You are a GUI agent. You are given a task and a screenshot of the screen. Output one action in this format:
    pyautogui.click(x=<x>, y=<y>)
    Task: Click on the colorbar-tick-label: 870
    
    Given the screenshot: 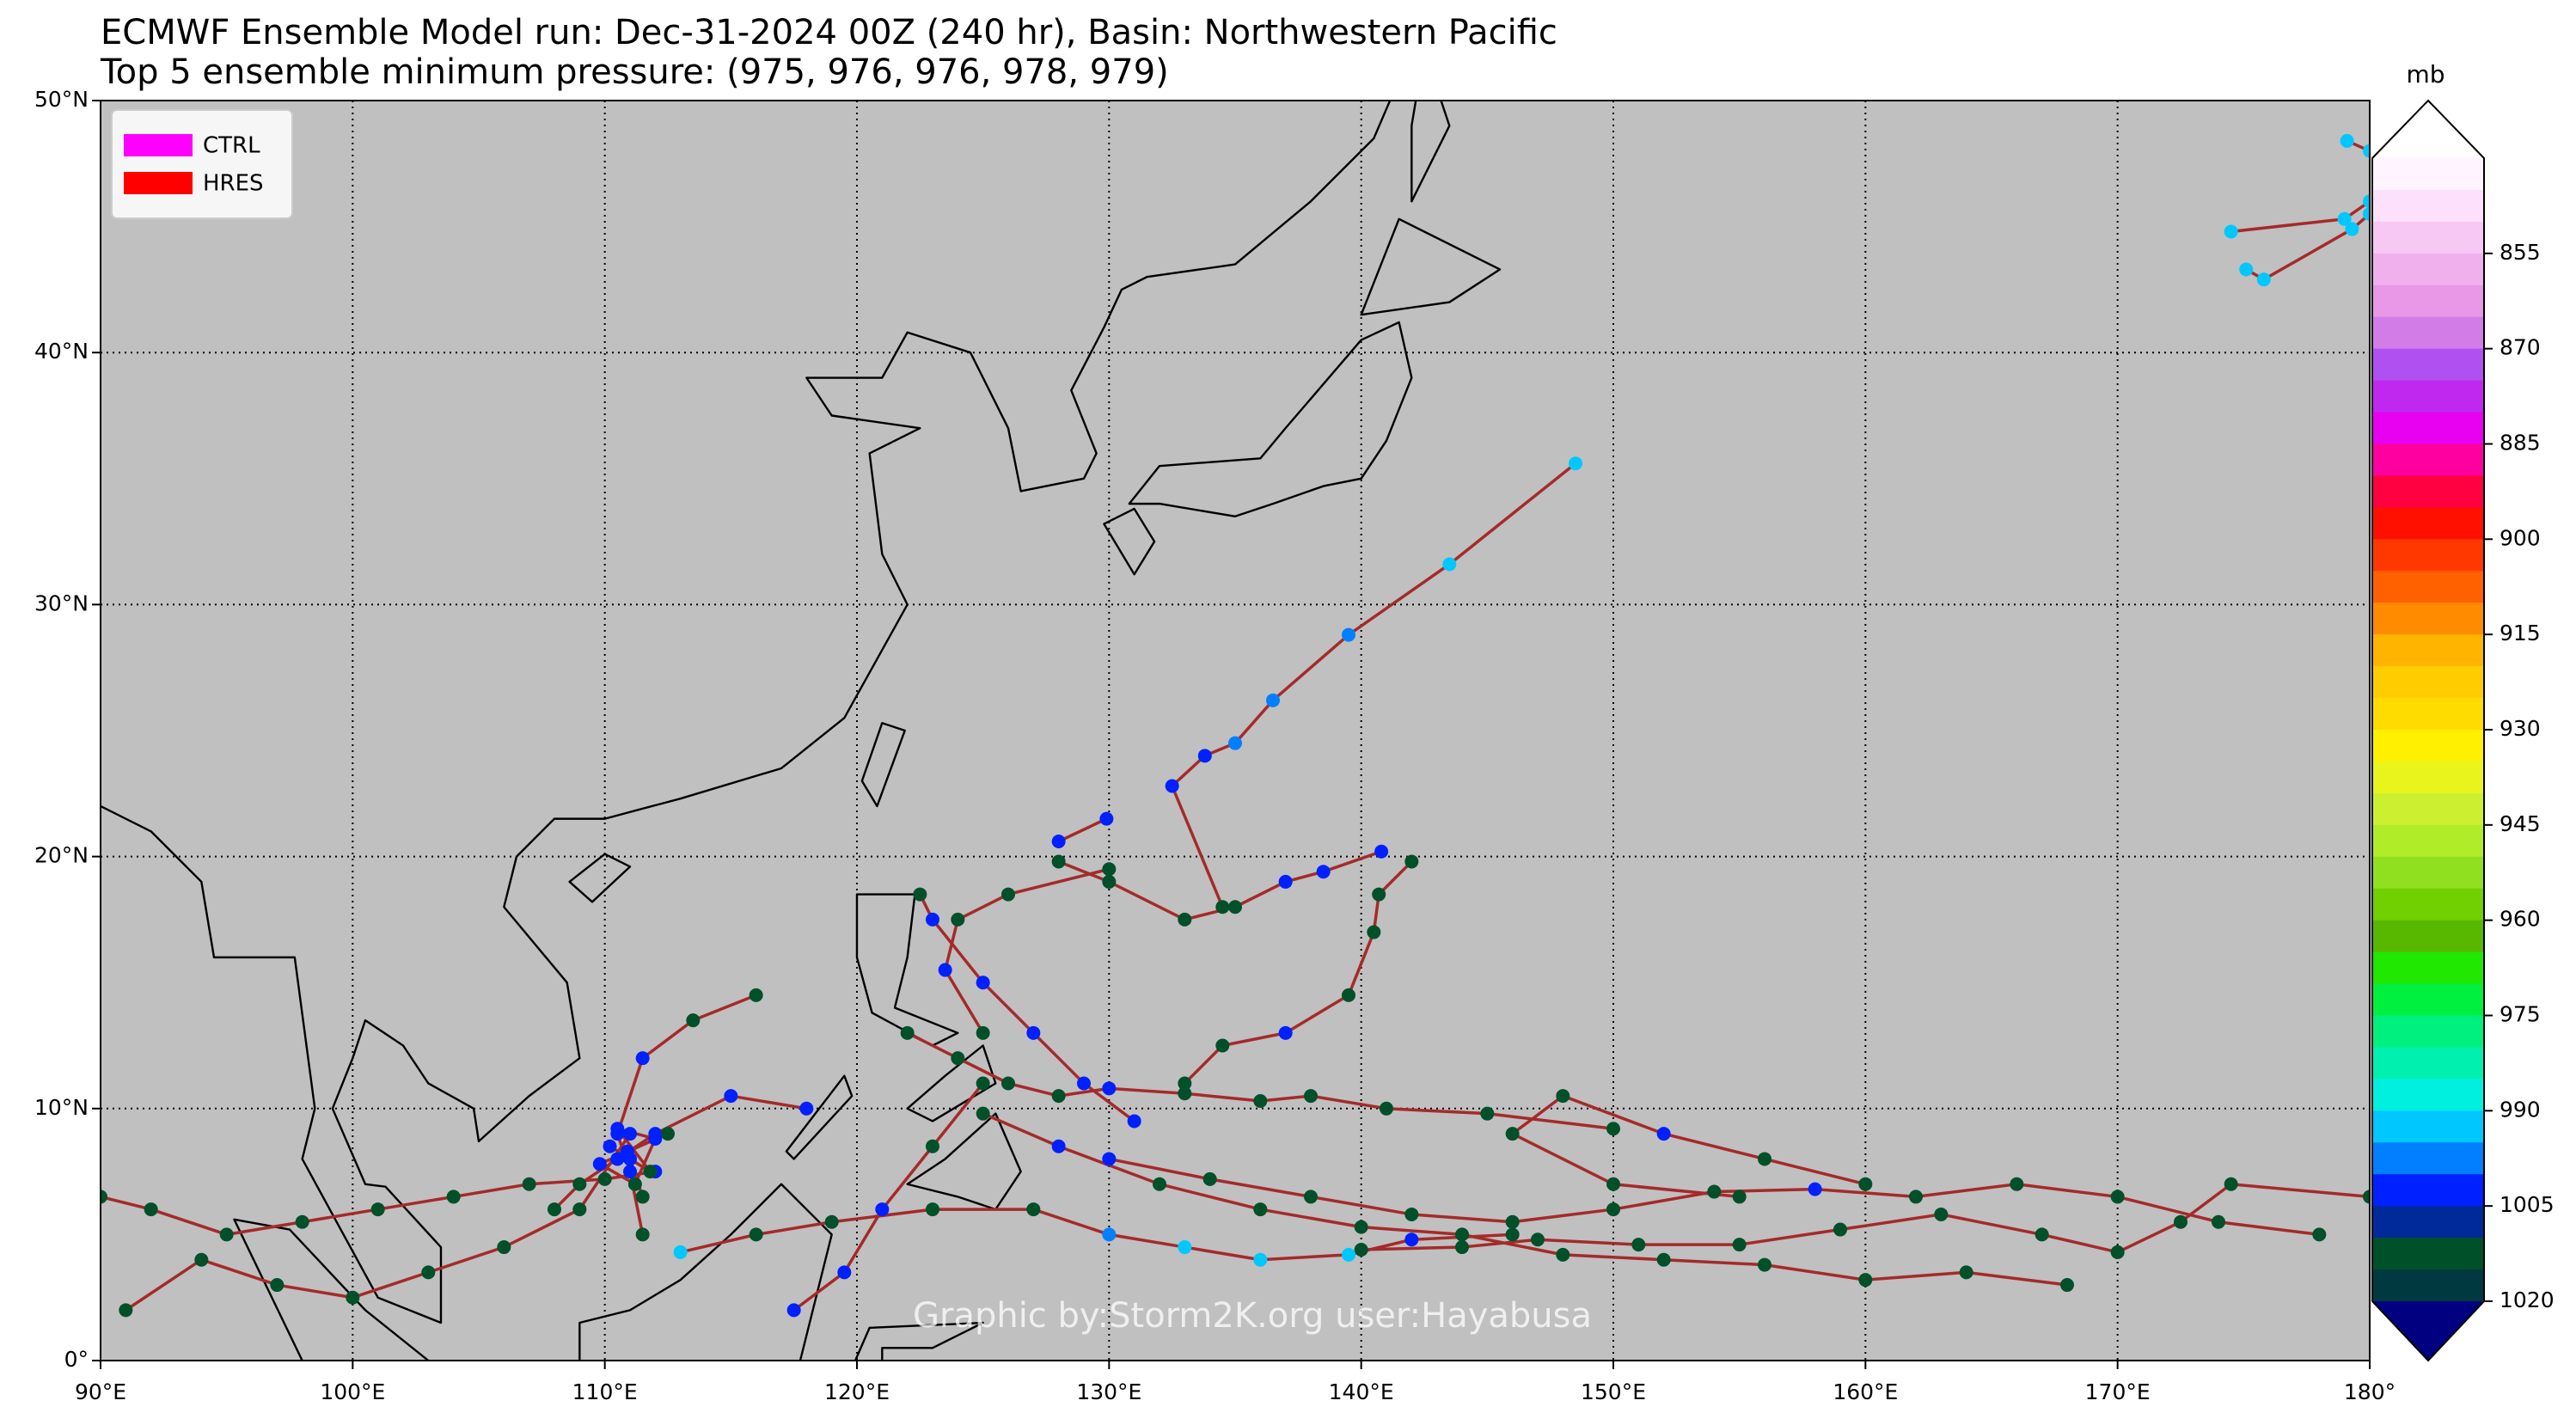 What is the action you would take?
    pyautogui.click(x=2520, y=347)
    